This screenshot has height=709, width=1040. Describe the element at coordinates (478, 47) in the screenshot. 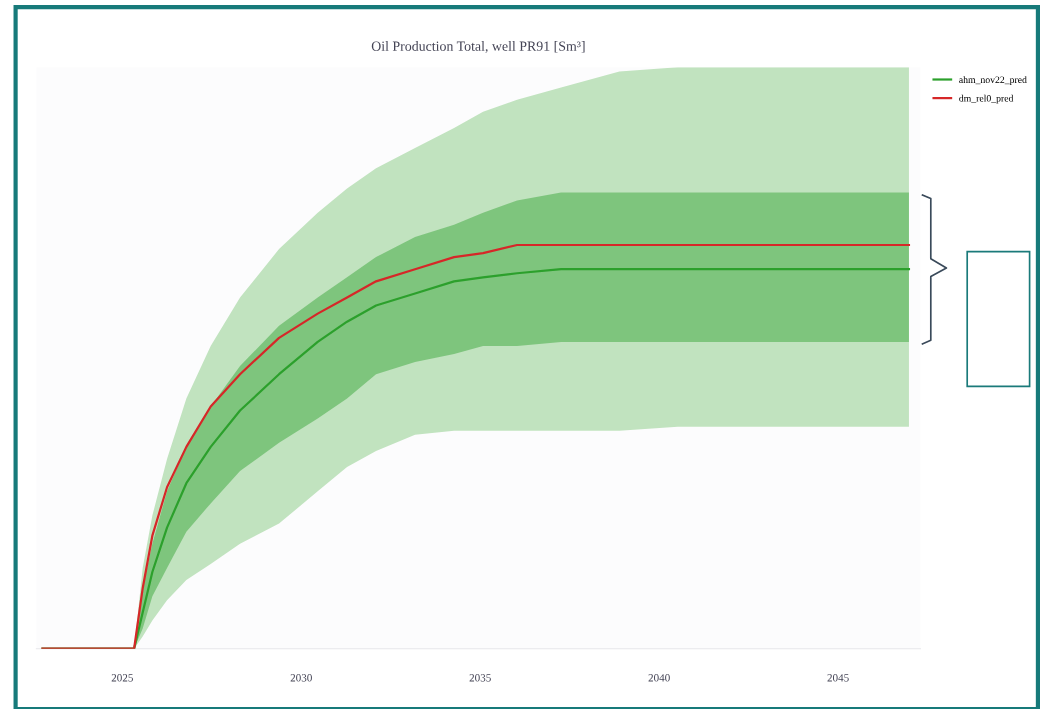

I see `chart-title: Oil Production Total, well PR91 [Sm³]` at that location.